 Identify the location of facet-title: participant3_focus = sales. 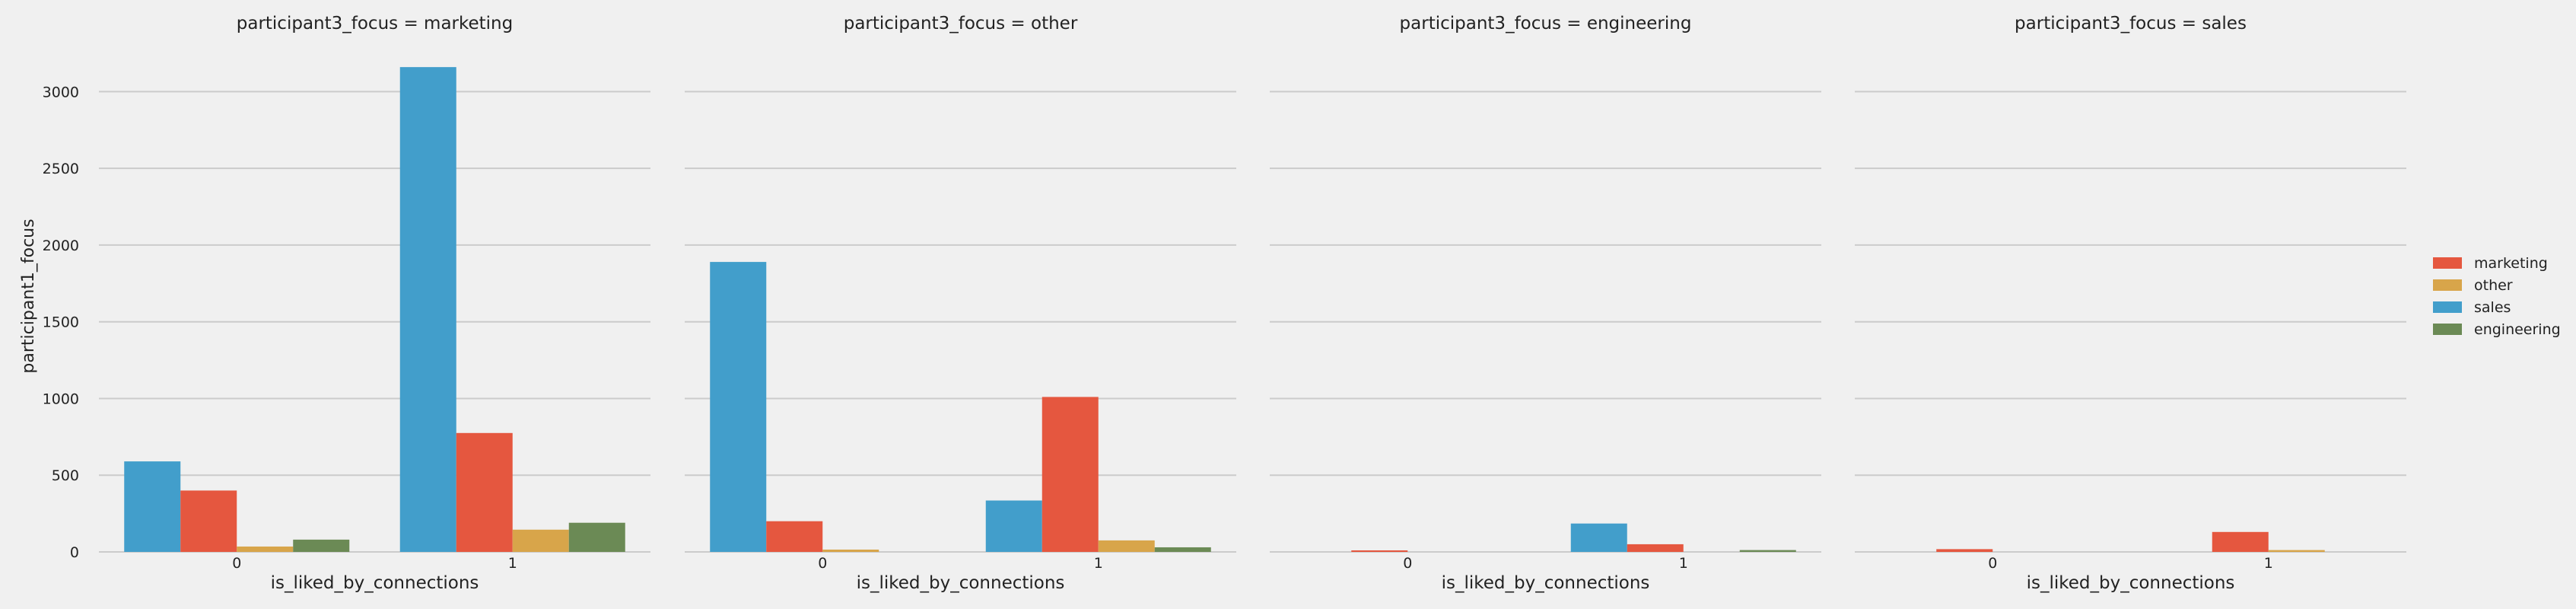
(2131, 23).